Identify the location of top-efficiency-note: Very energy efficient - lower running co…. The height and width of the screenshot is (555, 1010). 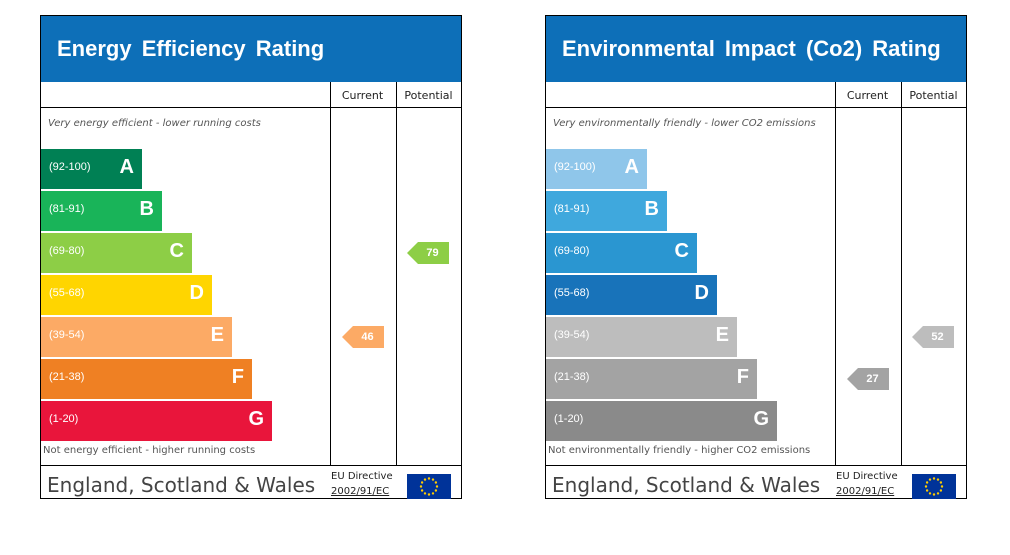
(154, 123).